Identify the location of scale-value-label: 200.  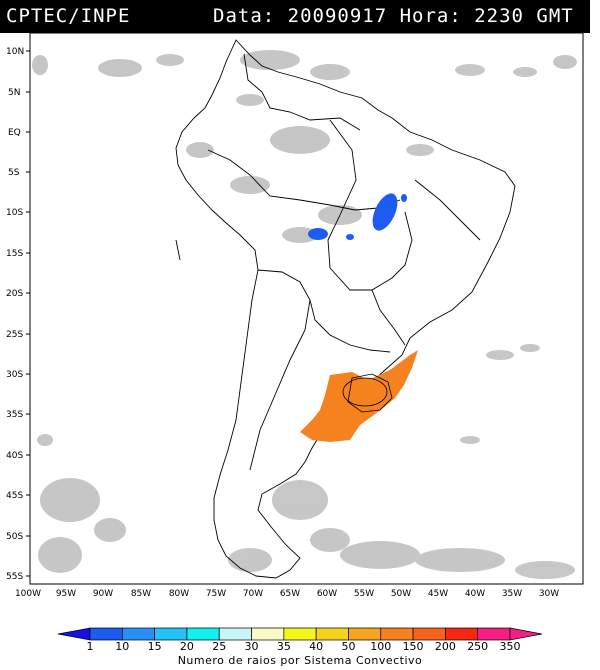
(445, 646).